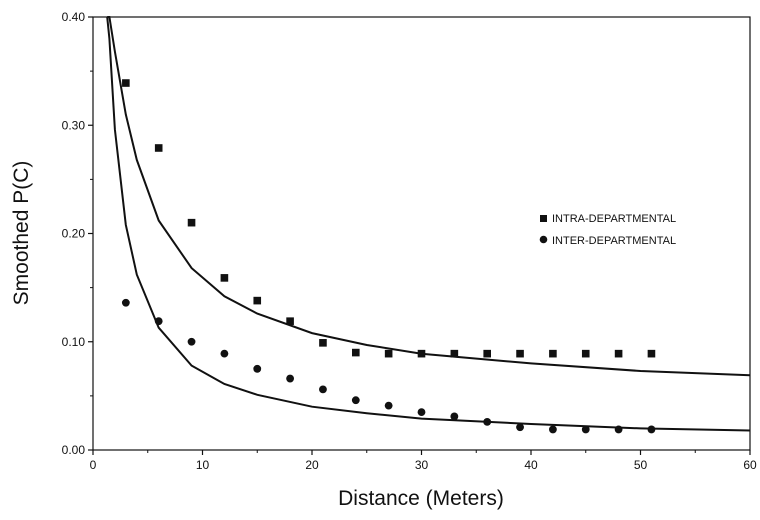 This screenshot has height=520, width=760. Describe the element at coordinates (93, 465) in the screenshot. I see `x-tick-label: 0` at that location.